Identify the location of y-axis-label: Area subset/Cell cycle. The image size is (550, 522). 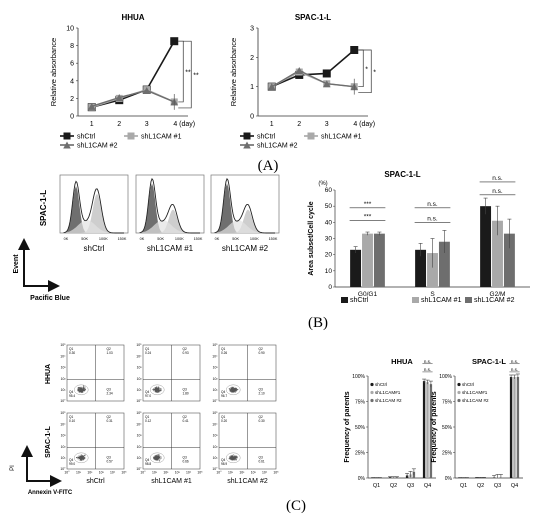
(311, 238).